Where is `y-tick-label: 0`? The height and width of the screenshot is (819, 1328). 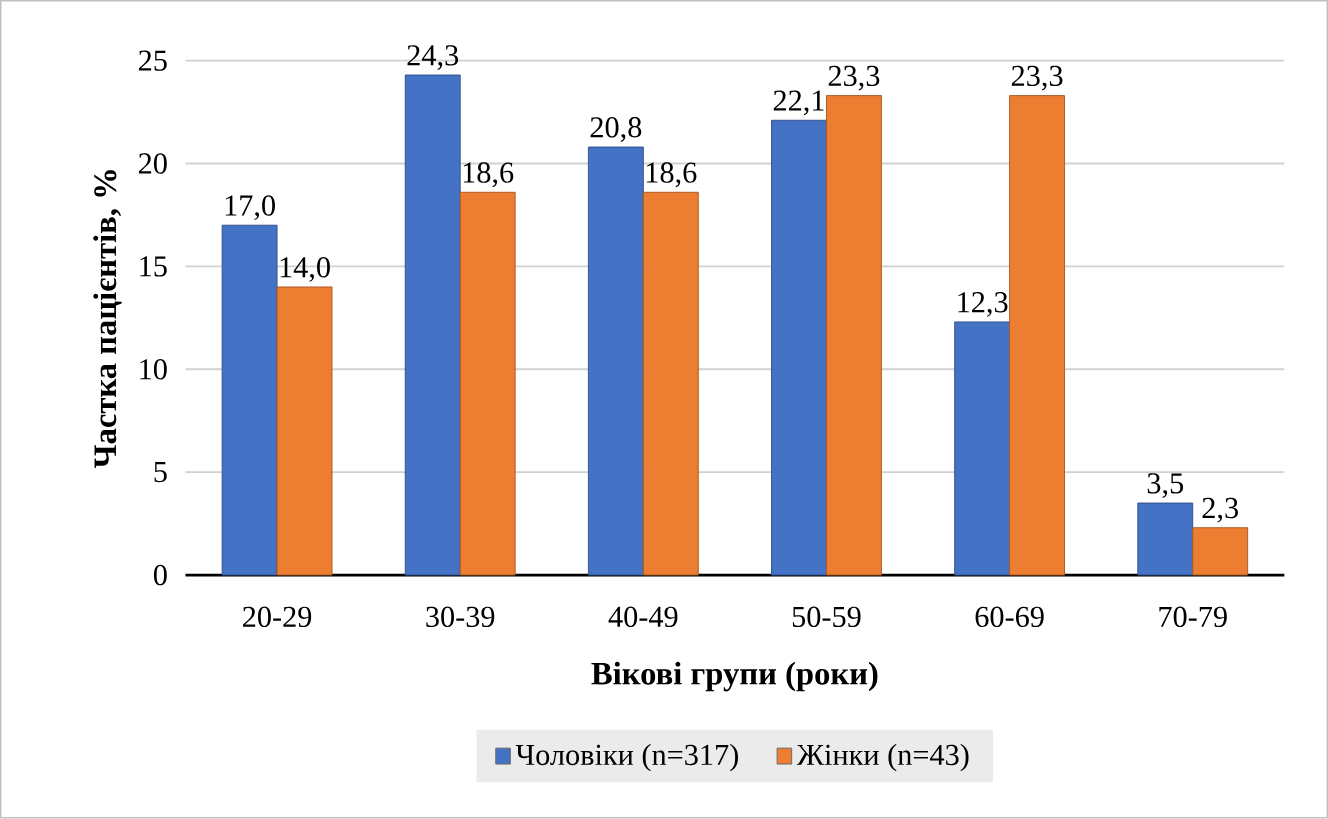
y-tick-label: 0 is located at coordinates (160, 575).